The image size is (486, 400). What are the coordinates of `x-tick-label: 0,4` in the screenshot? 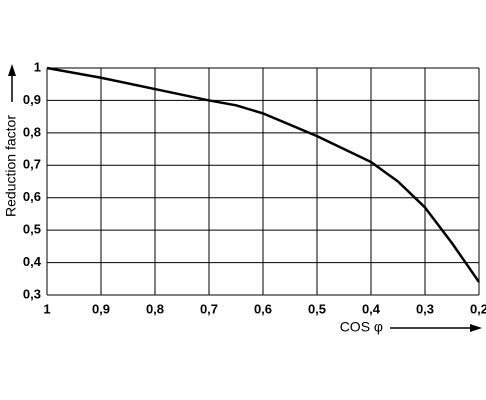 It's located at (371, 308).